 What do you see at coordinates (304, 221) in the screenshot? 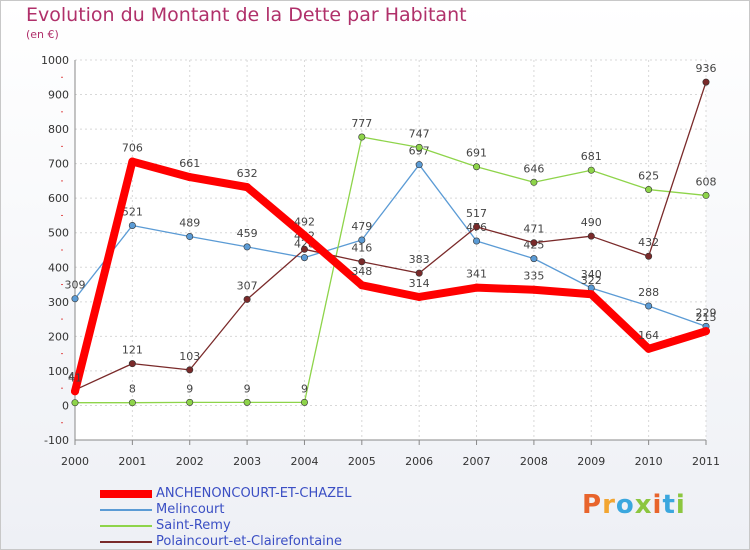
I see `data-label-anchenoncourt-et-chazel: 492` at bounding box center [304, 221].